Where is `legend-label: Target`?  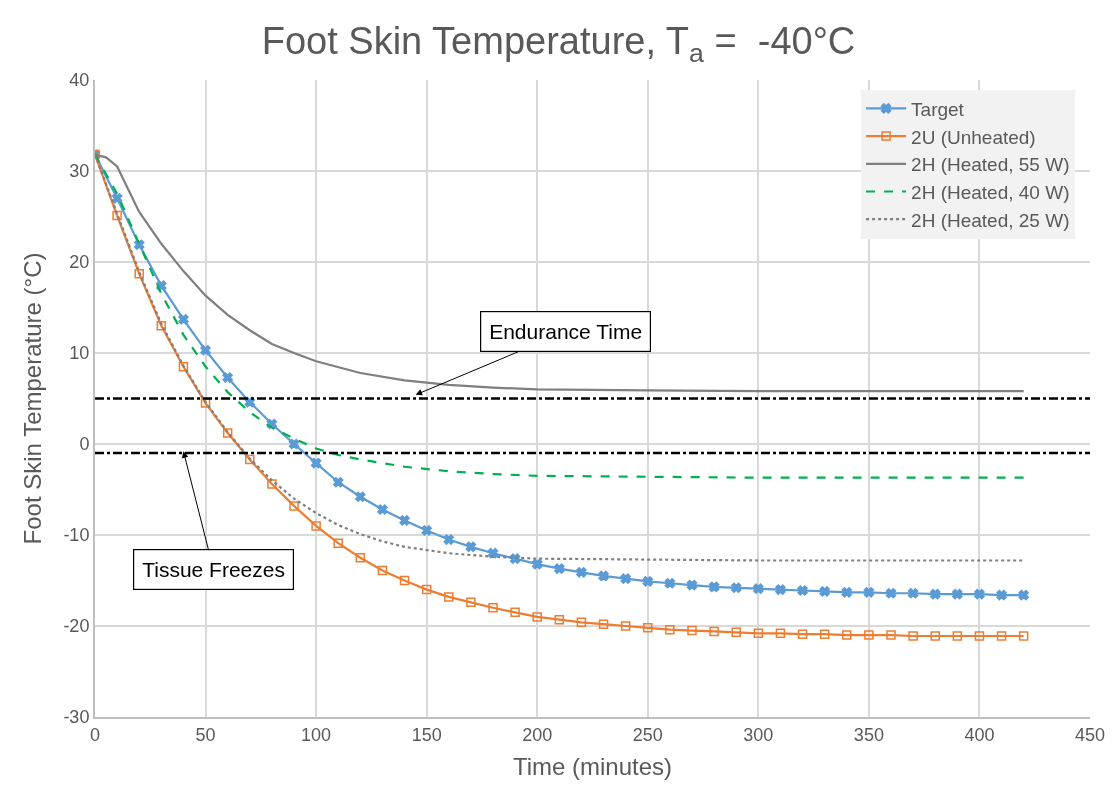 legend-label: Target is located at coordinates (938, 109).